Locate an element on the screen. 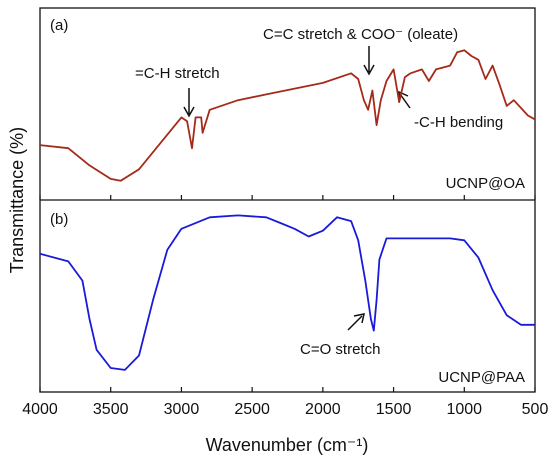 Image resolution: width=550 pixels, height=466 pixels. annotation: C=C stretch & COO⁻ (oleate) is located at coordinates (360, 34).